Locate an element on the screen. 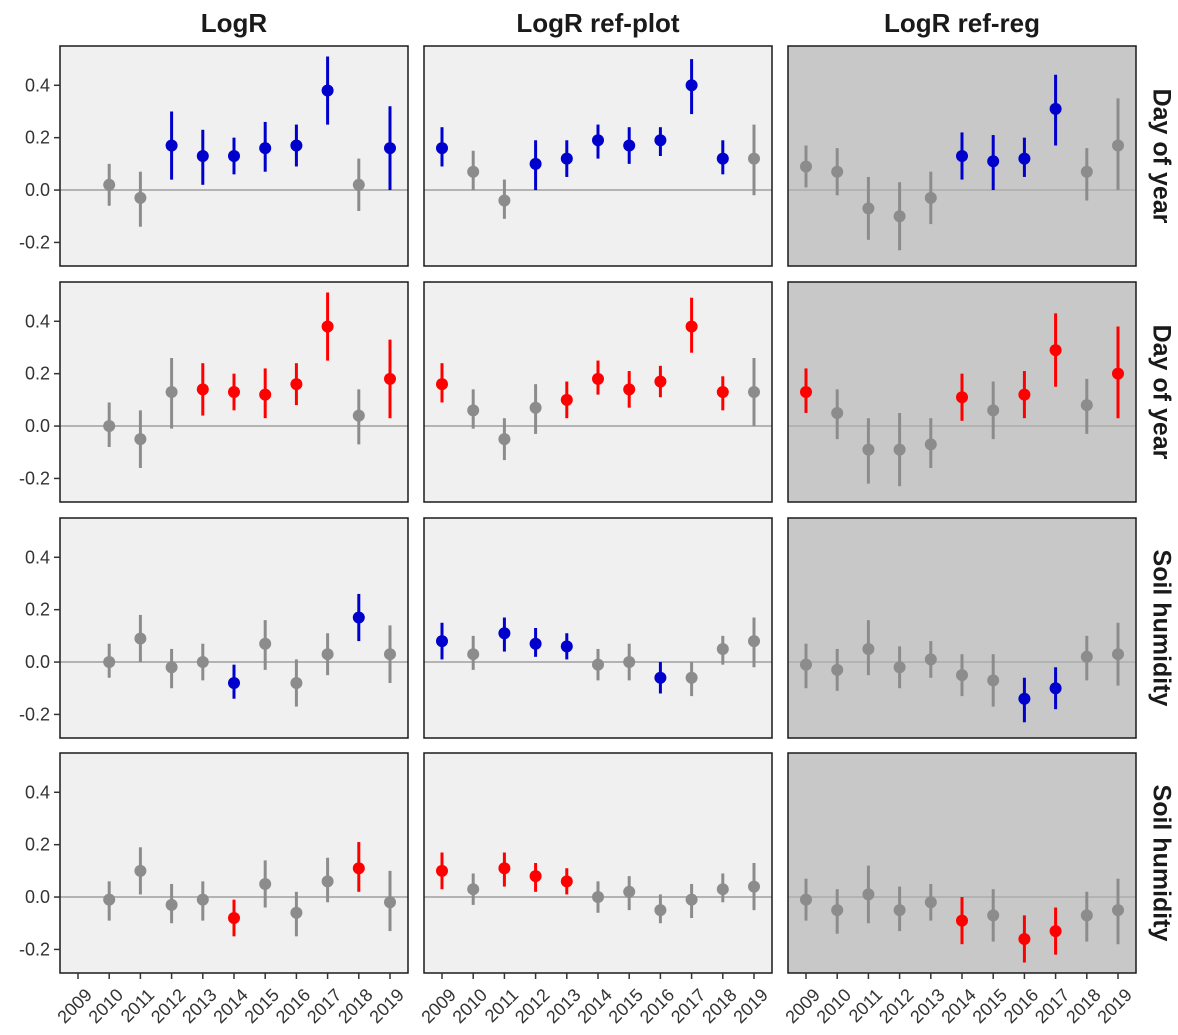  x-tick-label: 2017 is located at coordinates (1052, 1006).